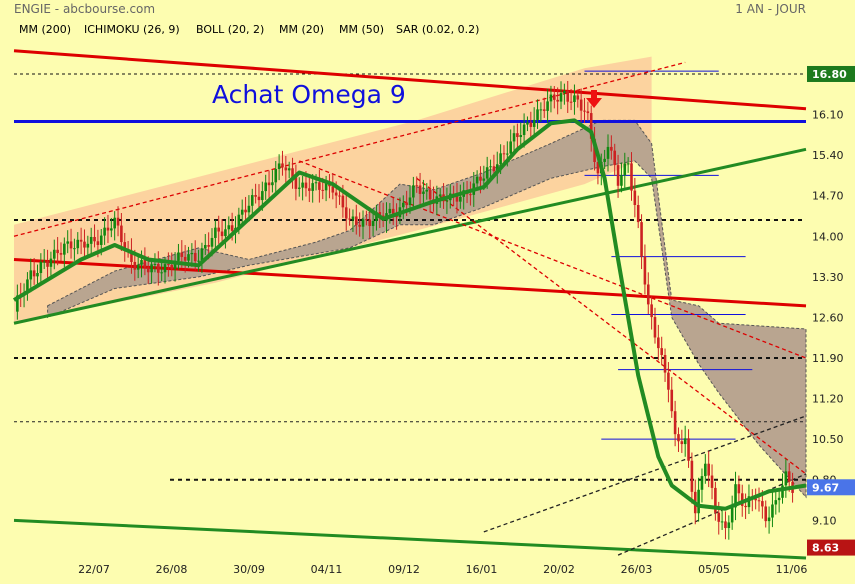 The height and width of the screenshot is (584, 855). I want to click on y-tick-label: 13.30, so click(828, 277).